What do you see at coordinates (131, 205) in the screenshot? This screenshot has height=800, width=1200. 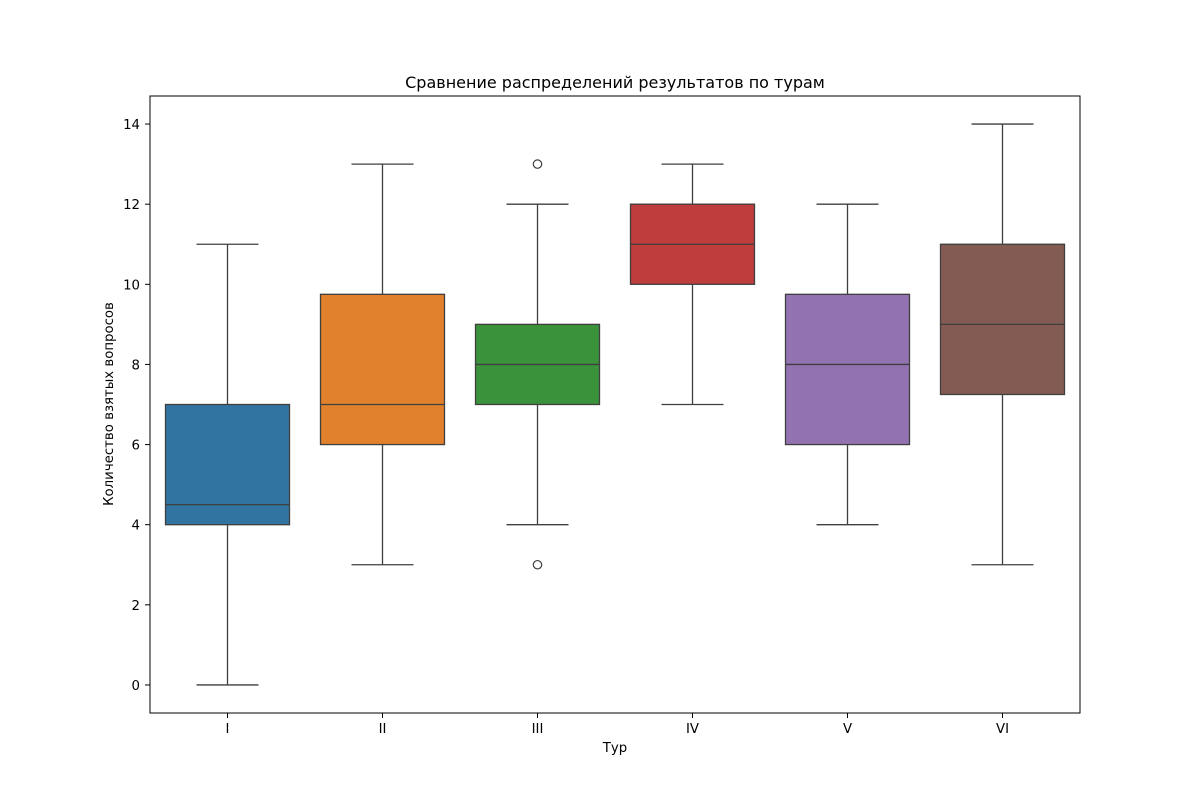 I see `y-tick-label: 12` at bounding box center [131, 205].